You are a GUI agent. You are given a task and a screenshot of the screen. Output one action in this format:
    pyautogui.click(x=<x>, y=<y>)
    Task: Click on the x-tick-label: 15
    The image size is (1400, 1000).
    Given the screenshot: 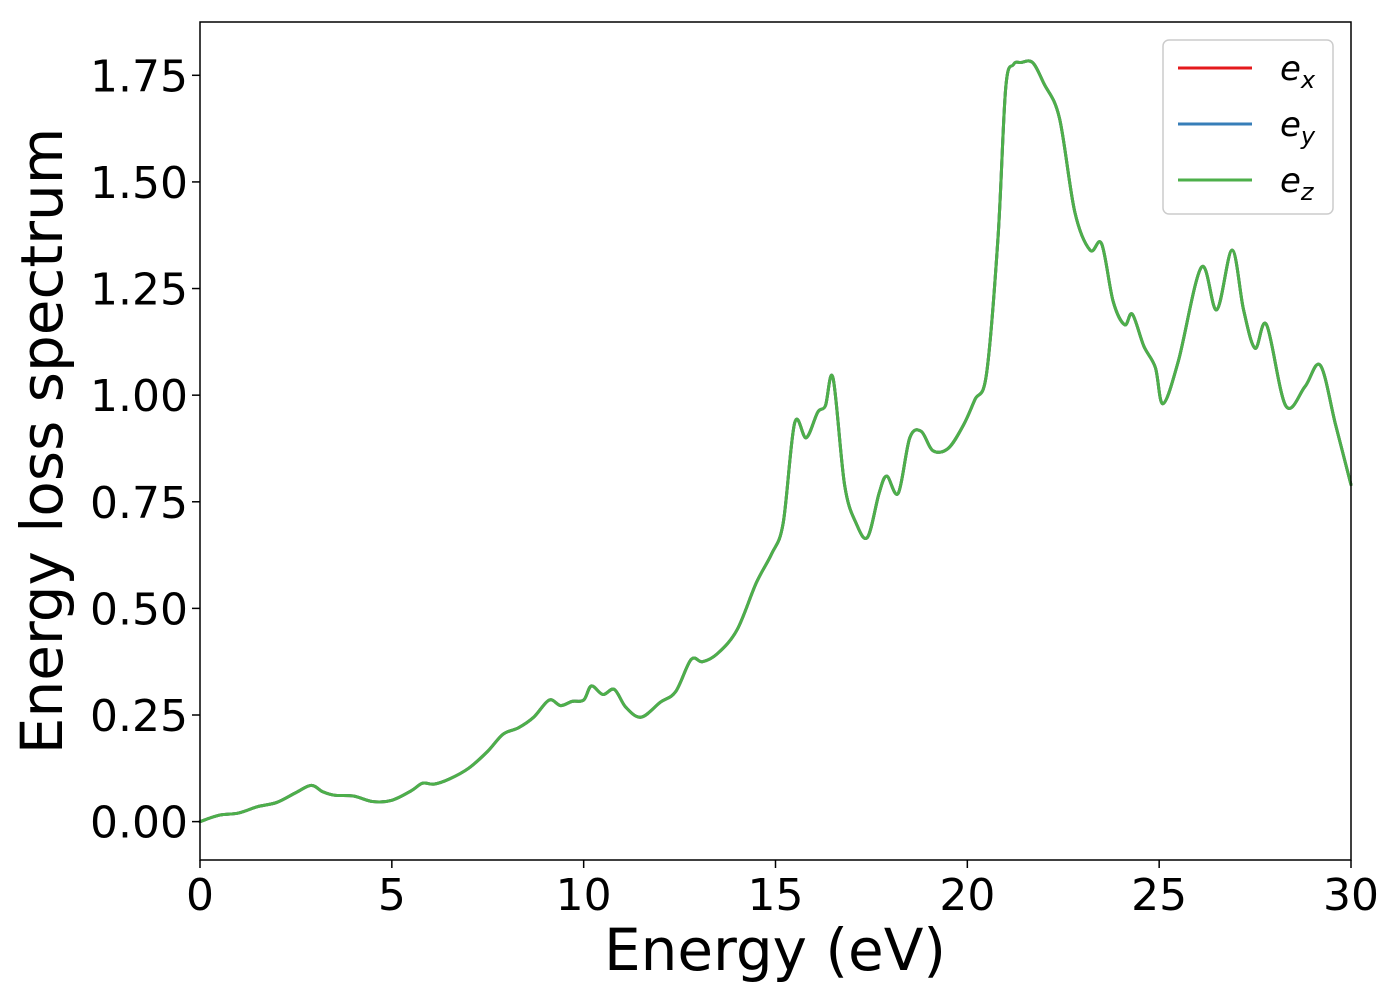 What is the action you would take?
    pyautogui.click(x=776, y=895)
    